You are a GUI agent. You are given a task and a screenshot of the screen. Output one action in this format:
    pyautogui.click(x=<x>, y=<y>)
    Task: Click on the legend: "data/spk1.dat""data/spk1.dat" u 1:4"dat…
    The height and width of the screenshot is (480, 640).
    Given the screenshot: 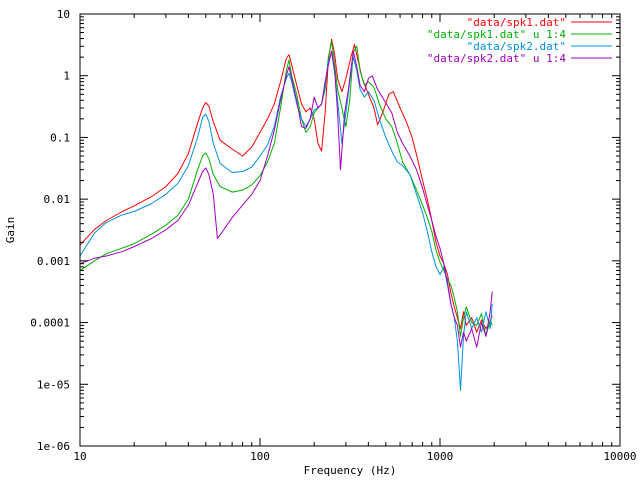 What is the action you would take?
    pyautogui.click(x=519, y=40)
    